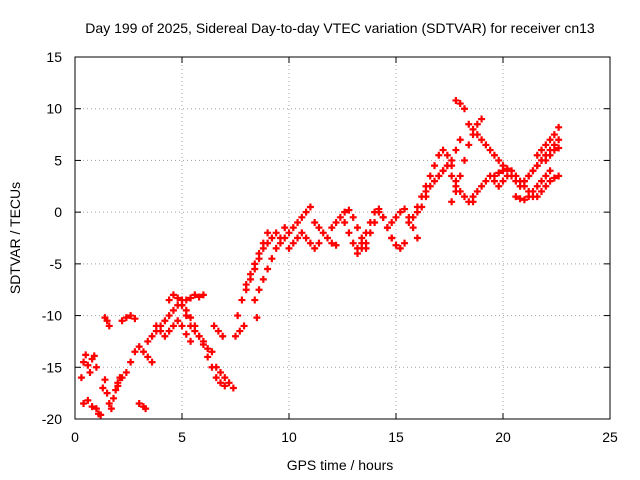 The height and width of the screenshot is (480, 640). What do you see at coordinates (344, 437) in the screenshot?
I see `x-tick-labels: 0 5 10 15 20 25` at bounding box center [344, 437].